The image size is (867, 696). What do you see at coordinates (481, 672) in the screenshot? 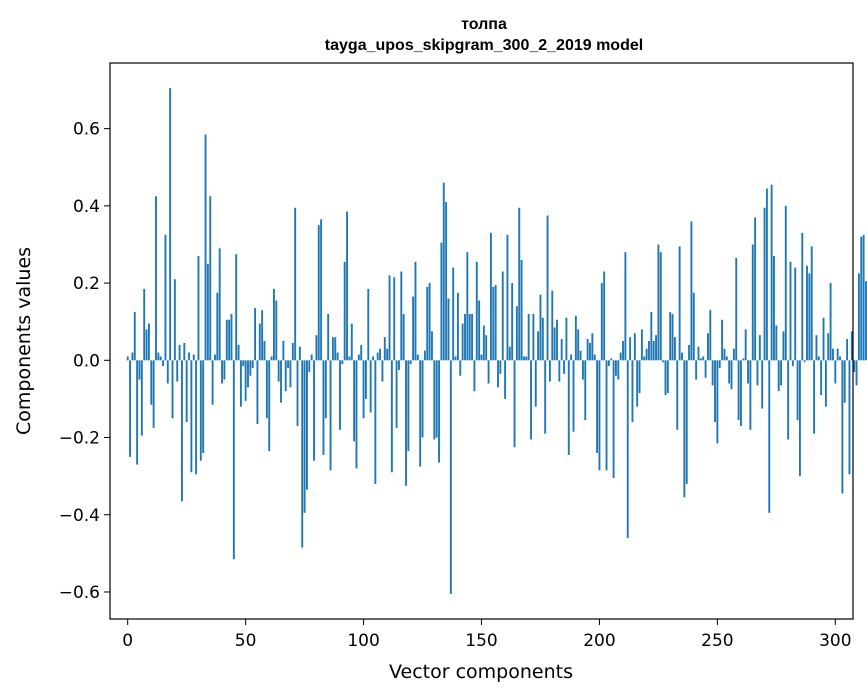
I see `x-axis-label: Vector components` at bounding box center [481, 672].